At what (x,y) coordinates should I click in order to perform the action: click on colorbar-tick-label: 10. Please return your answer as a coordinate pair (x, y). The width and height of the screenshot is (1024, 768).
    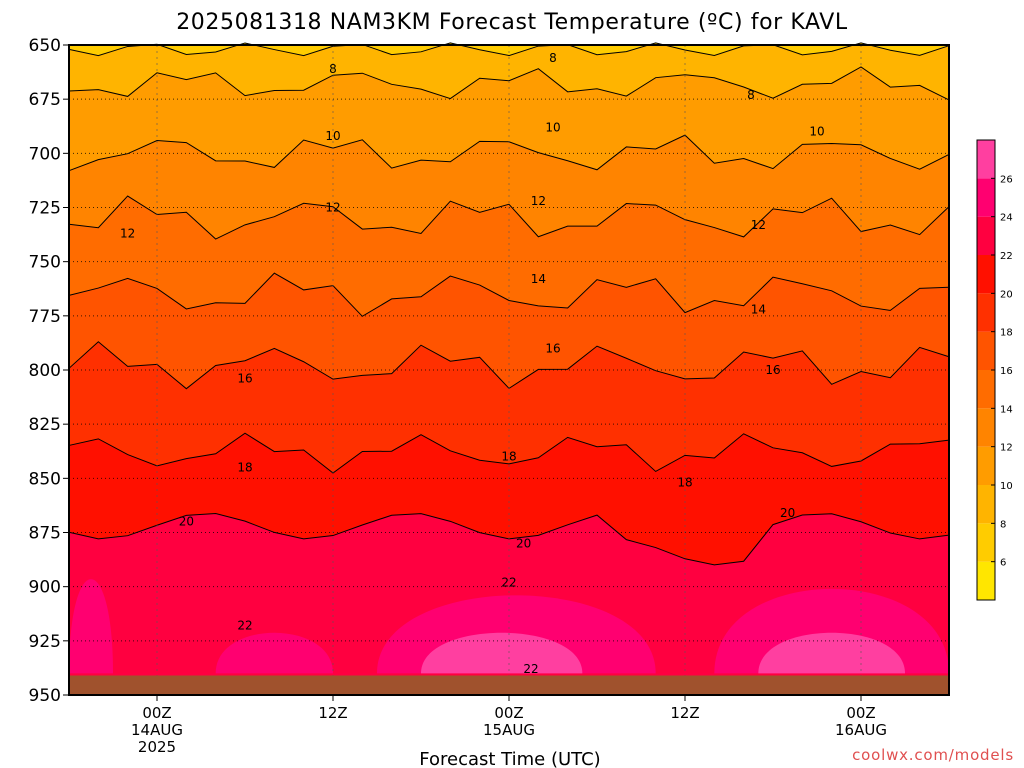
    Looking at the image, I should click on (1006, 486).